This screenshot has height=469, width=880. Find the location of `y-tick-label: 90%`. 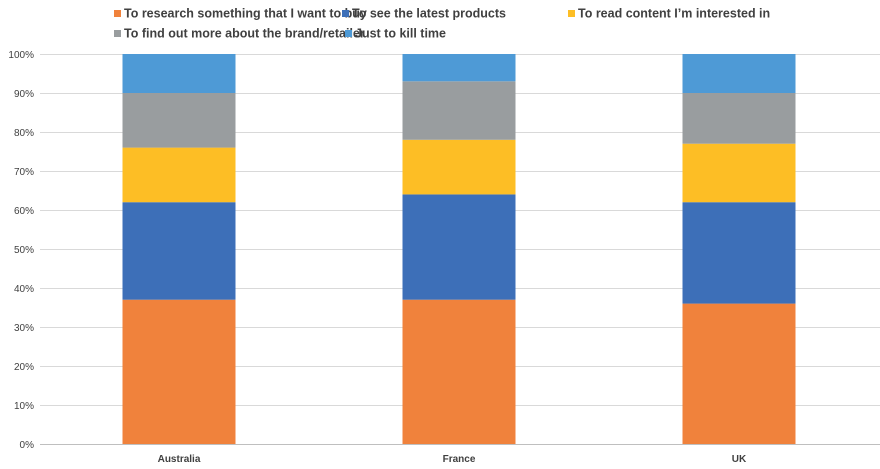

y-tick-label: 90% is located at coordinates (24, 94).